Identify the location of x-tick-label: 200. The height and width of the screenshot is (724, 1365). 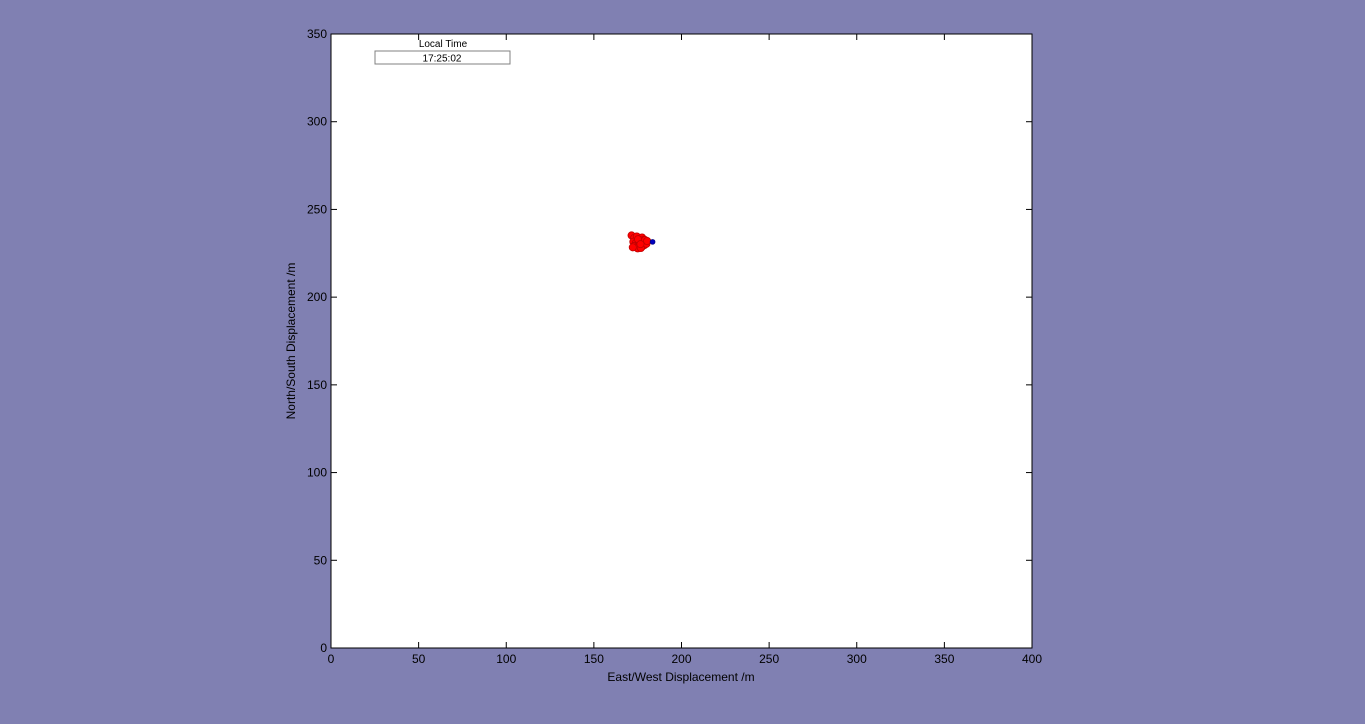
(681, 659).